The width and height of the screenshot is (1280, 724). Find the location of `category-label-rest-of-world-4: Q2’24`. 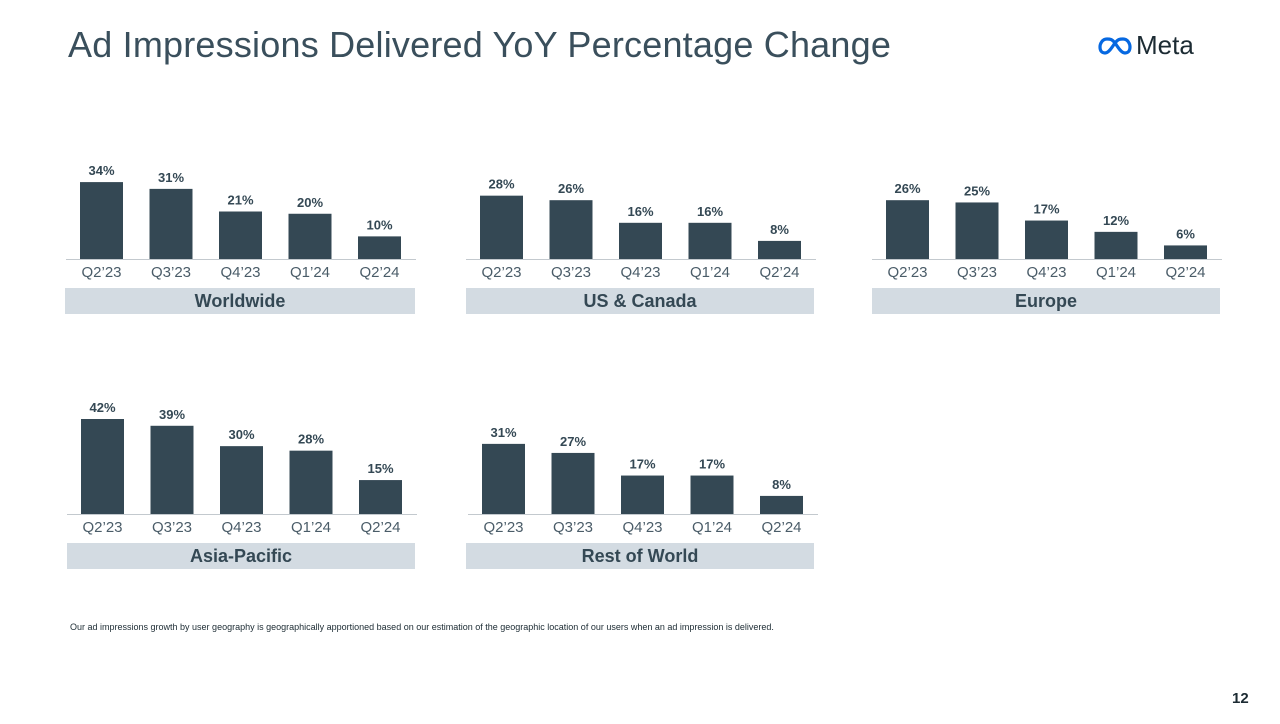

category-label-rest-of-world-4: Q2’24 is located at coordinates (781, 527).